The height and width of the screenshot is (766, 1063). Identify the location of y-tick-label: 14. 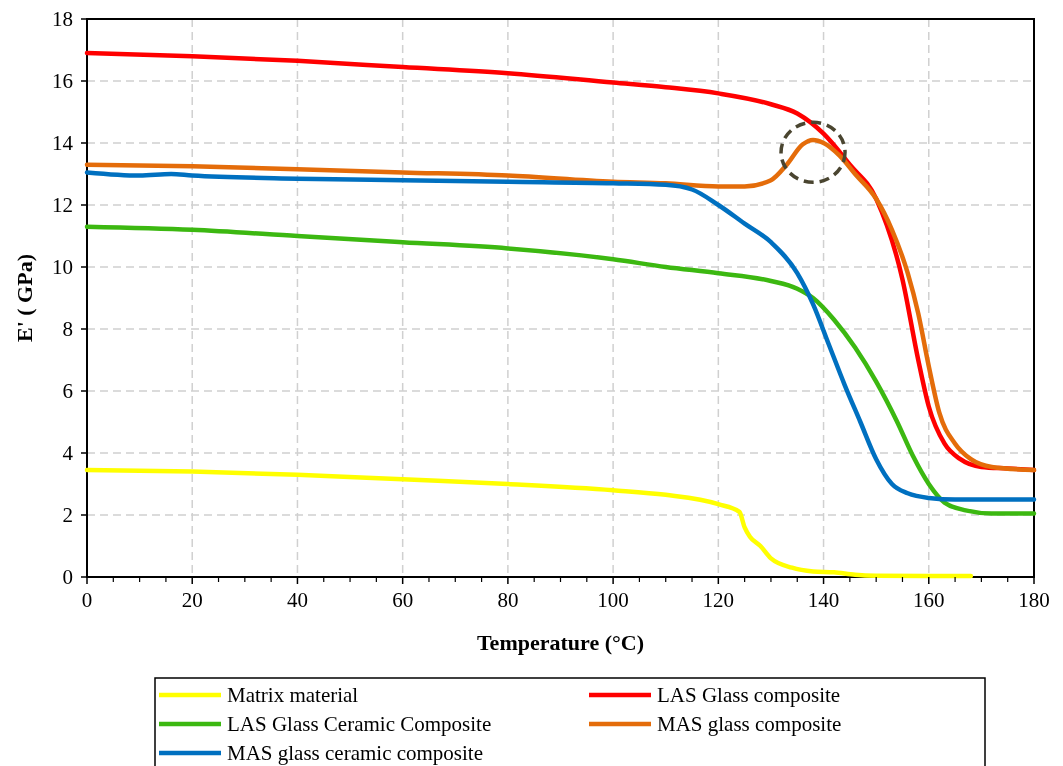
(63, 143).